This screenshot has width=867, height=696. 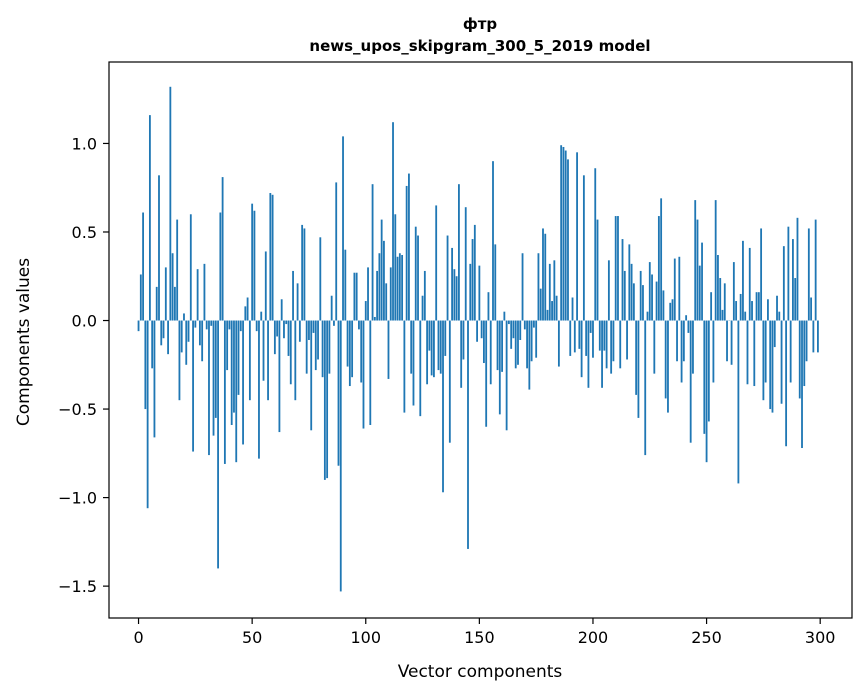 What do you see at coordinates (83, 365) in the screenshot?
I see `y-axis-ticks: −1.5 −1.0 −0.5 0.0 0.5 1.0` at bounding box center [83, 365].